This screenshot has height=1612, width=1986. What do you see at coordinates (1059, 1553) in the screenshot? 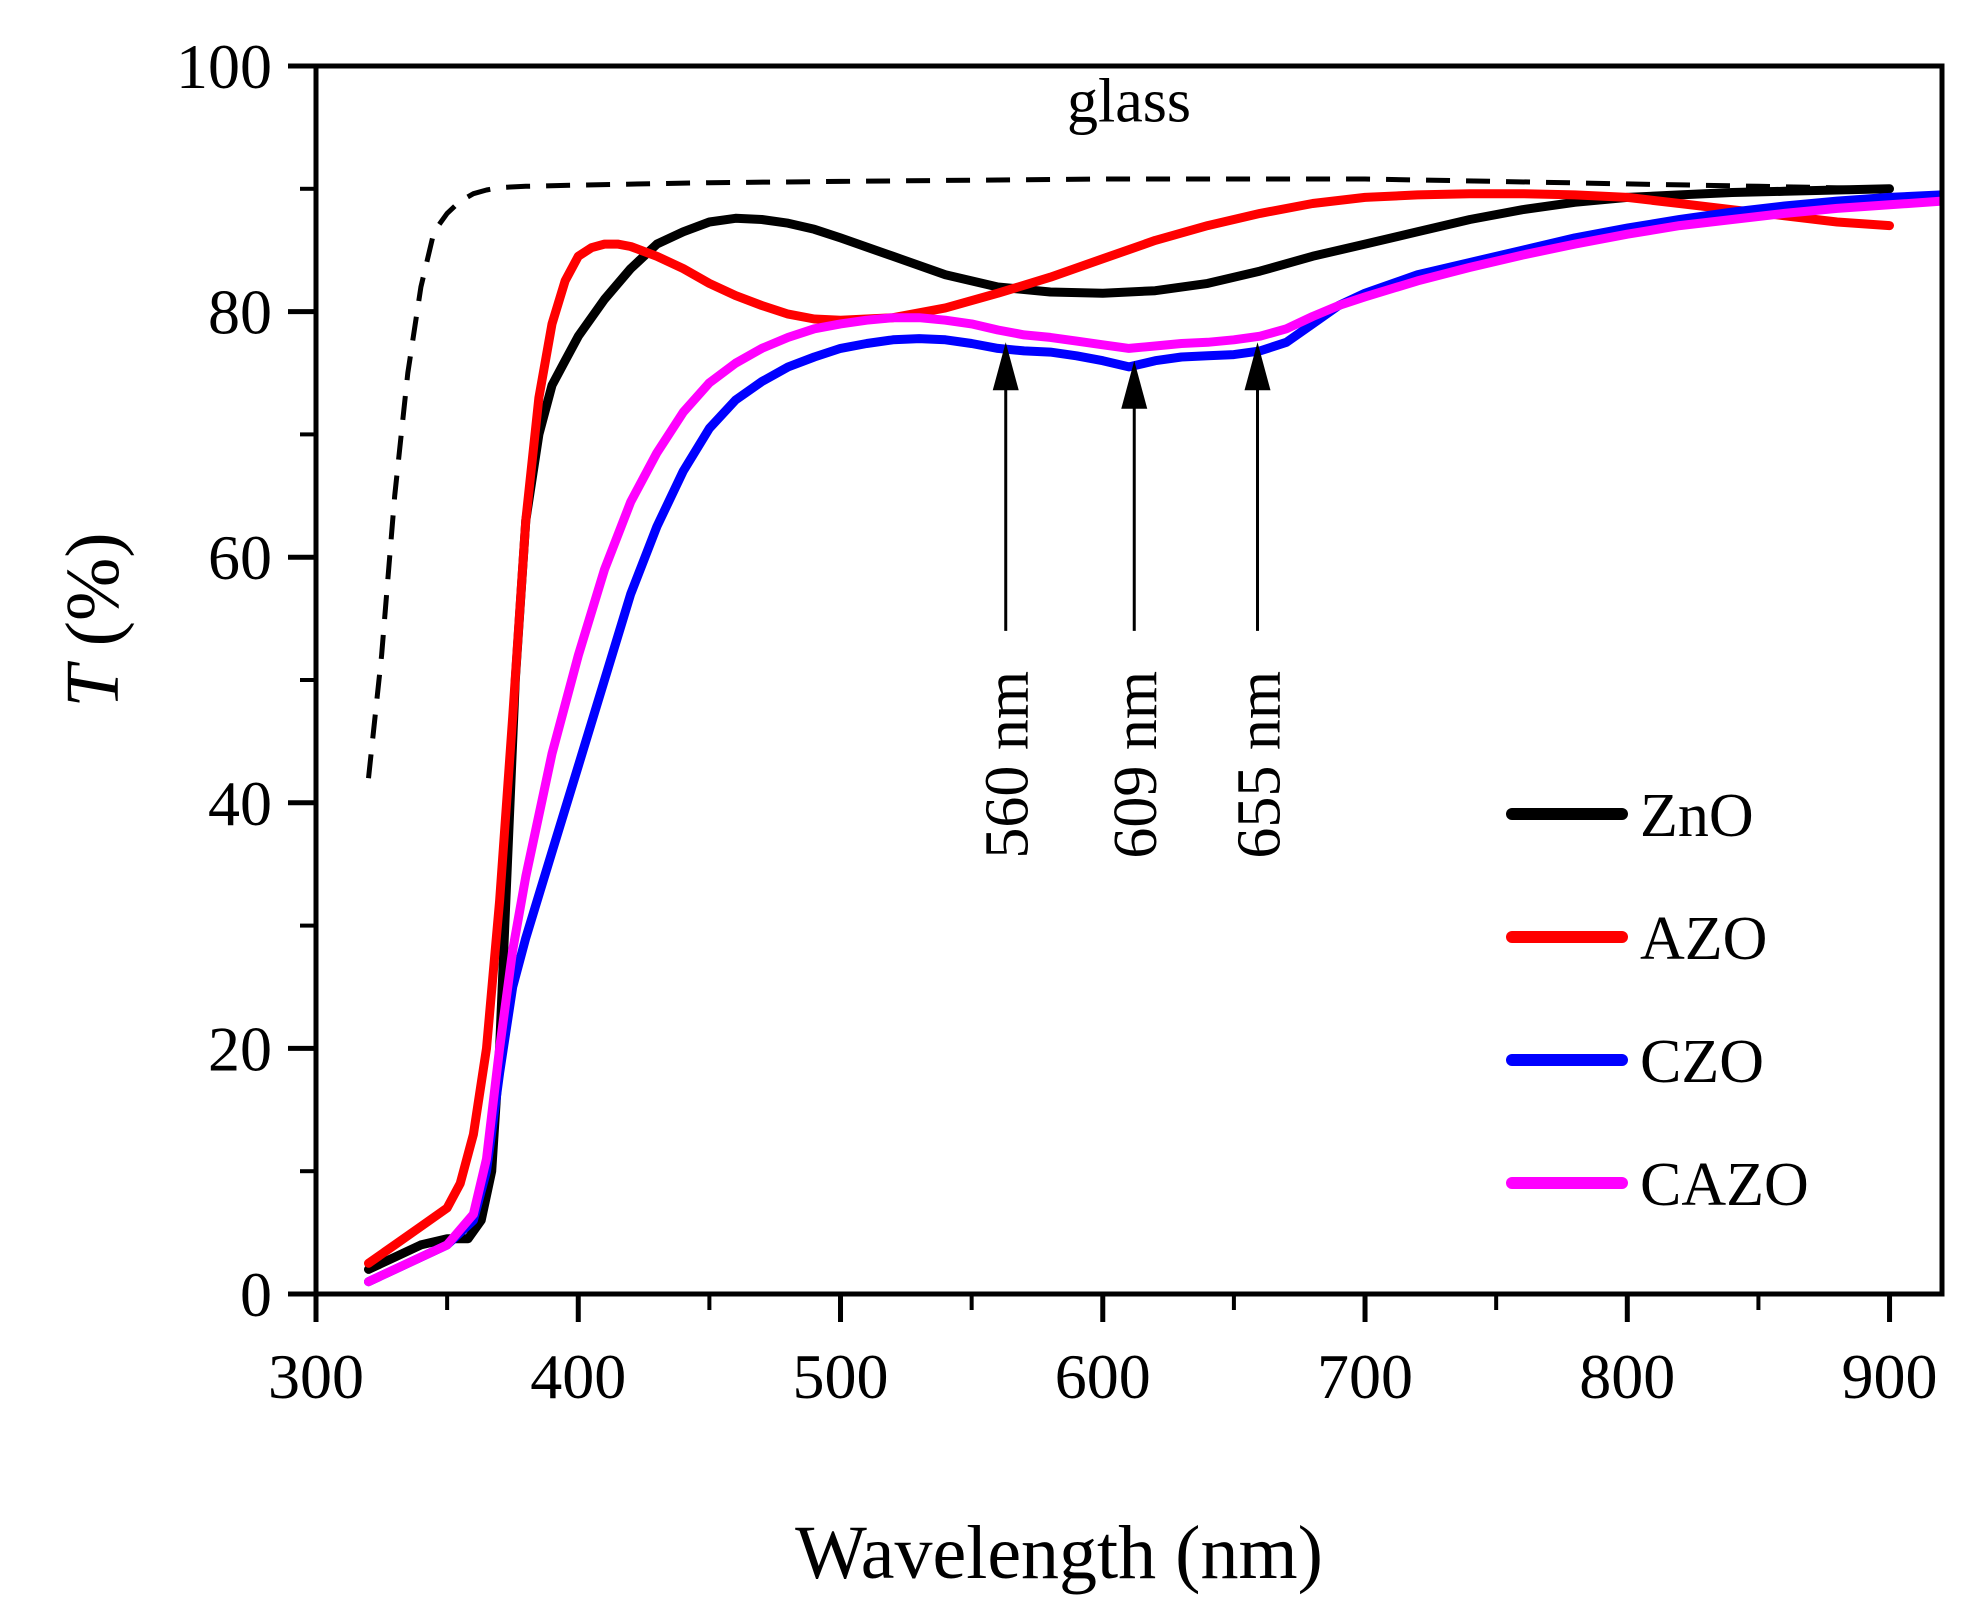
I see `x-axis-title: Wavelength (nm)` at bounding box center [1059, 1553].